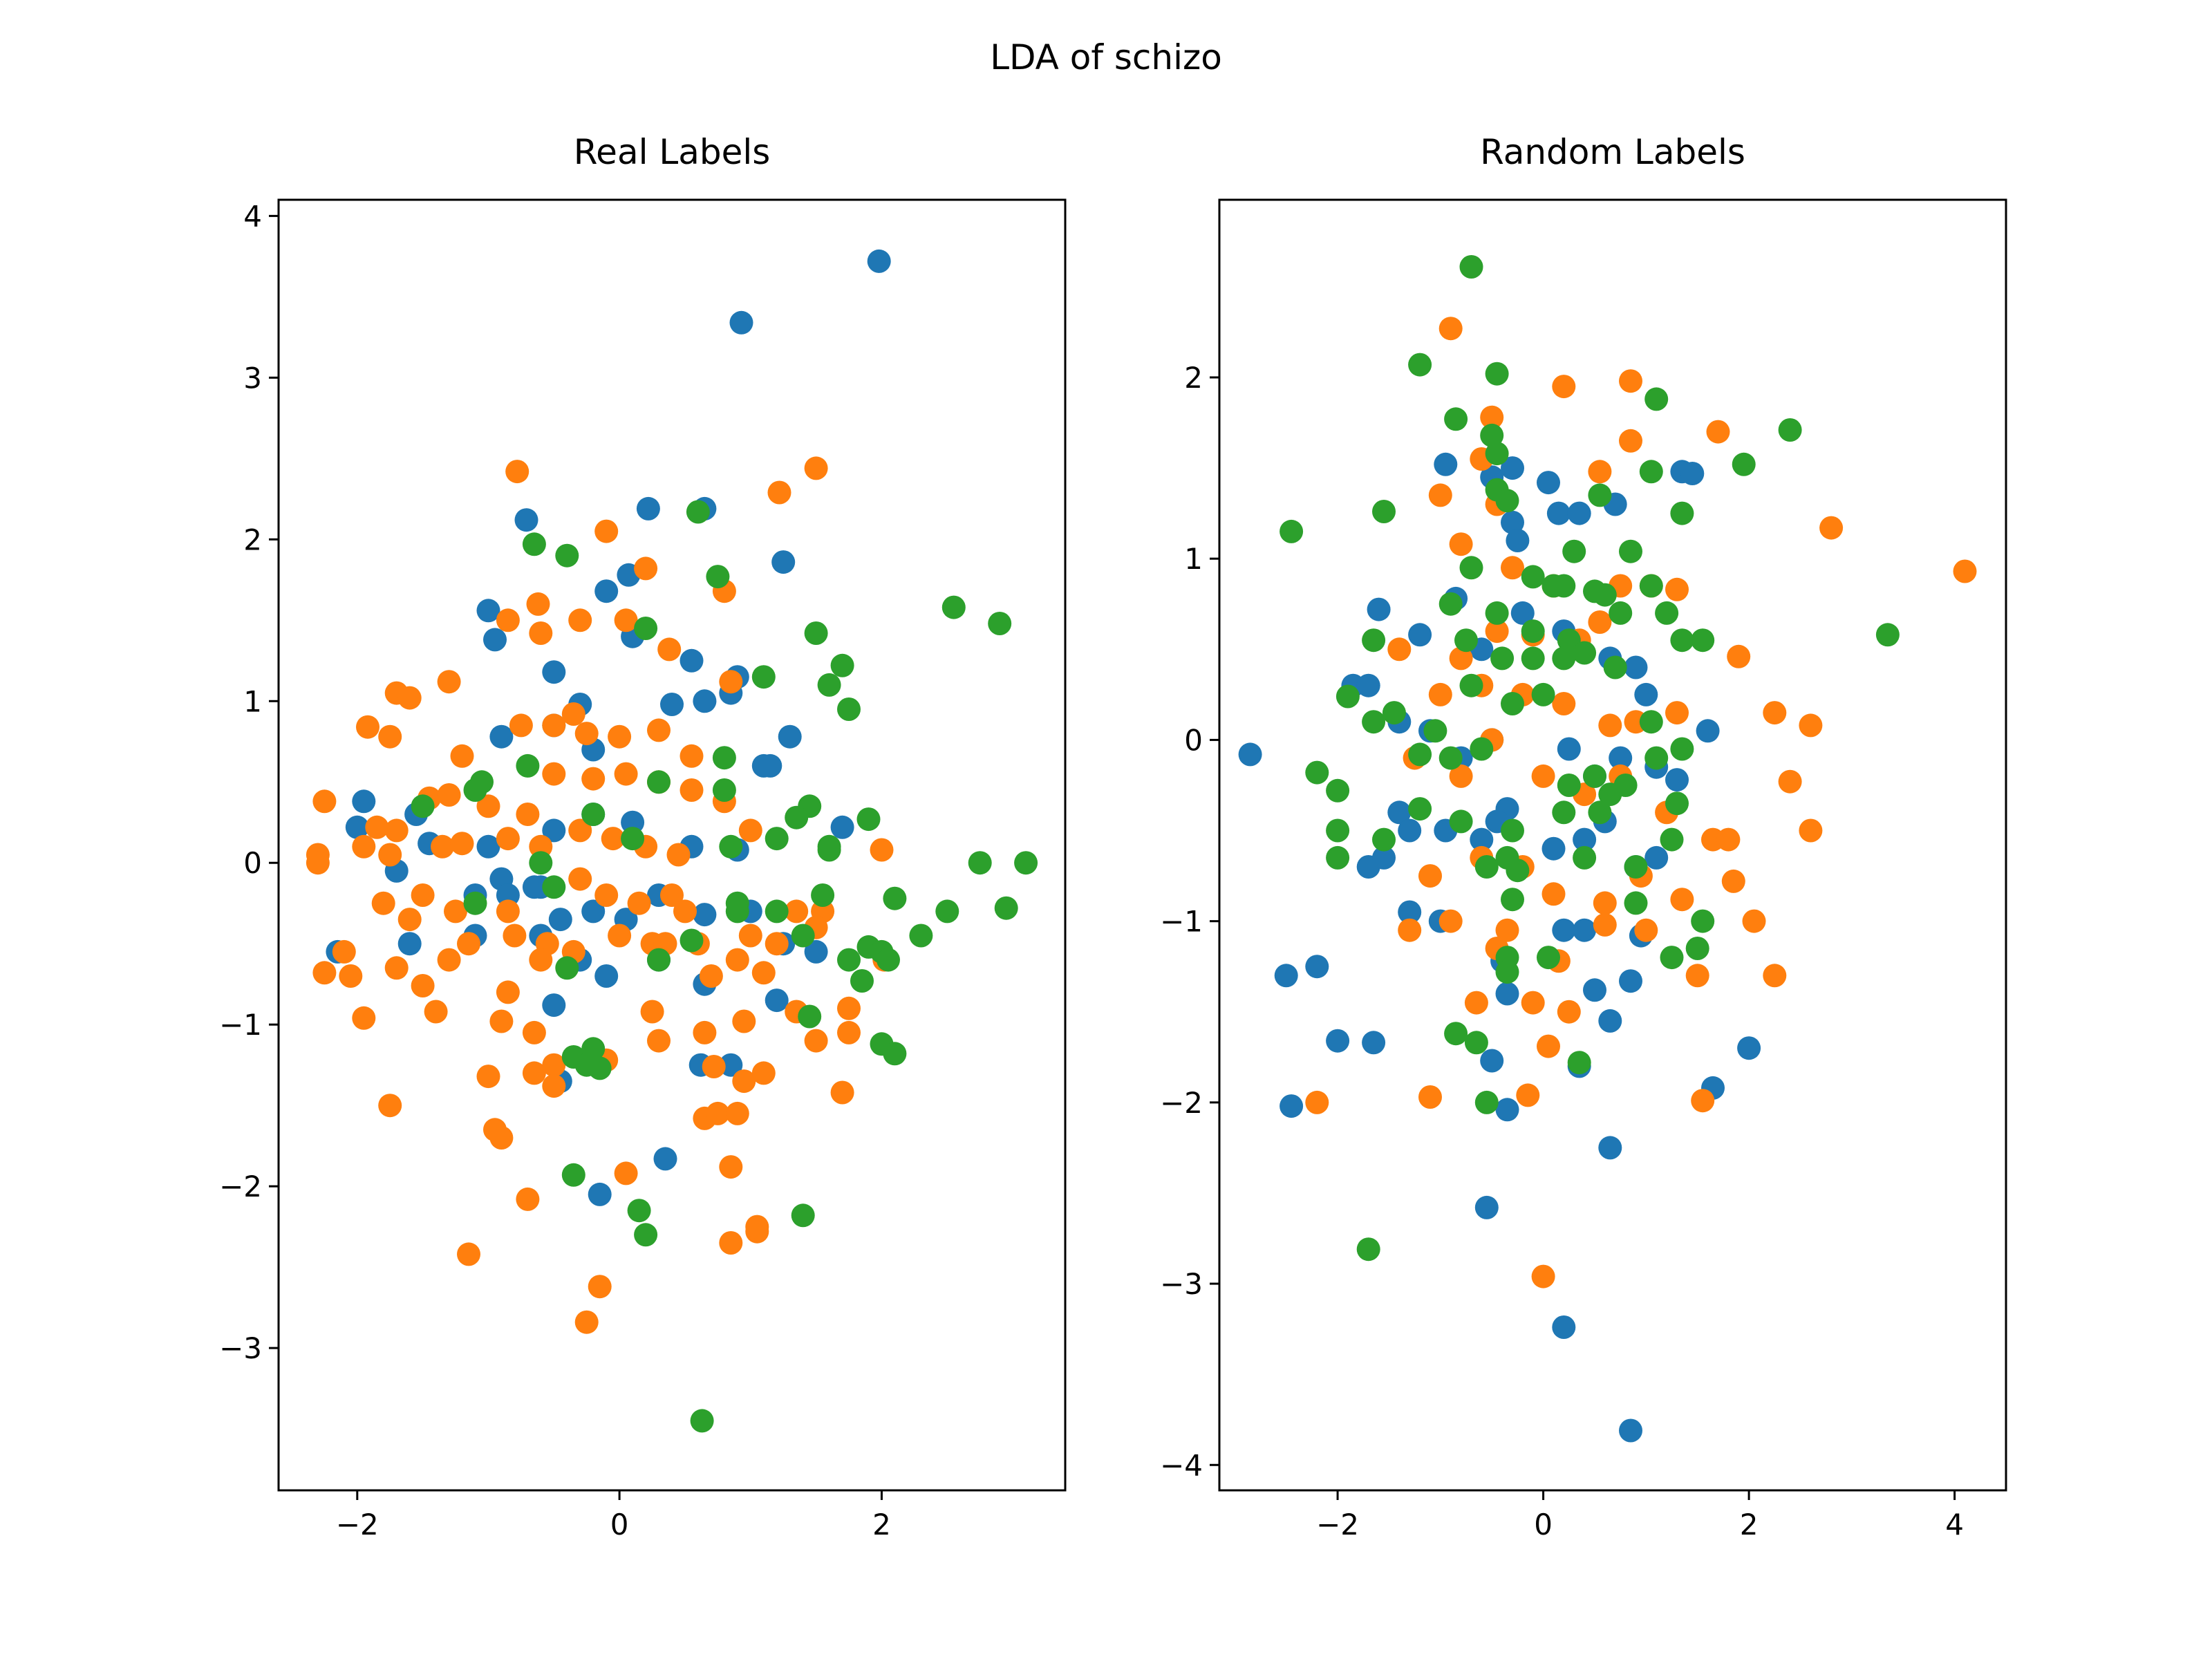 Image resolution: width=2212 pixels, height=1659 pixels. I want to click on right-y-tick-label-2: −2, so click(1181, 1103).